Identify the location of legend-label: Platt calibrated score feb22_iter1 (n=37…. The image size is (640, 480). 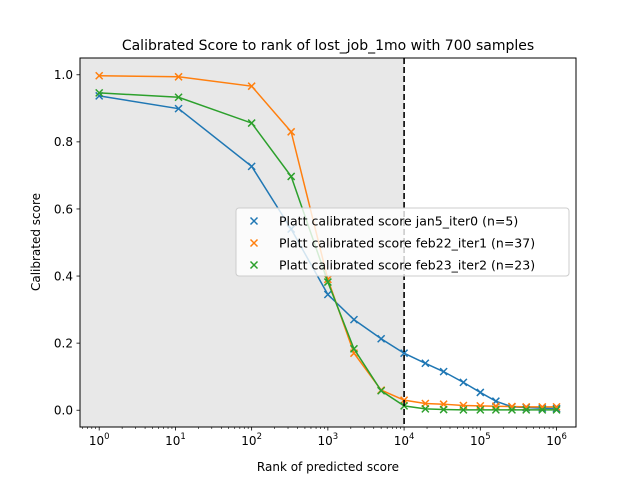
(407, 243).